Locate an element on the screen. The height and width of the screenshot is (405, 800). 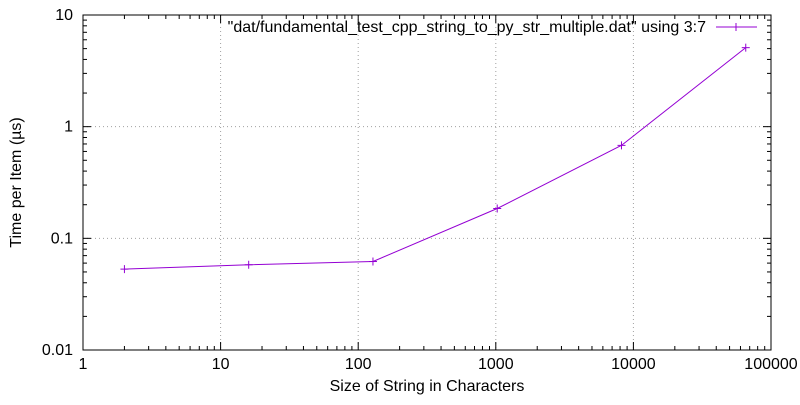
y-tick-label: 0.1 is located at coordinates (62, 238).